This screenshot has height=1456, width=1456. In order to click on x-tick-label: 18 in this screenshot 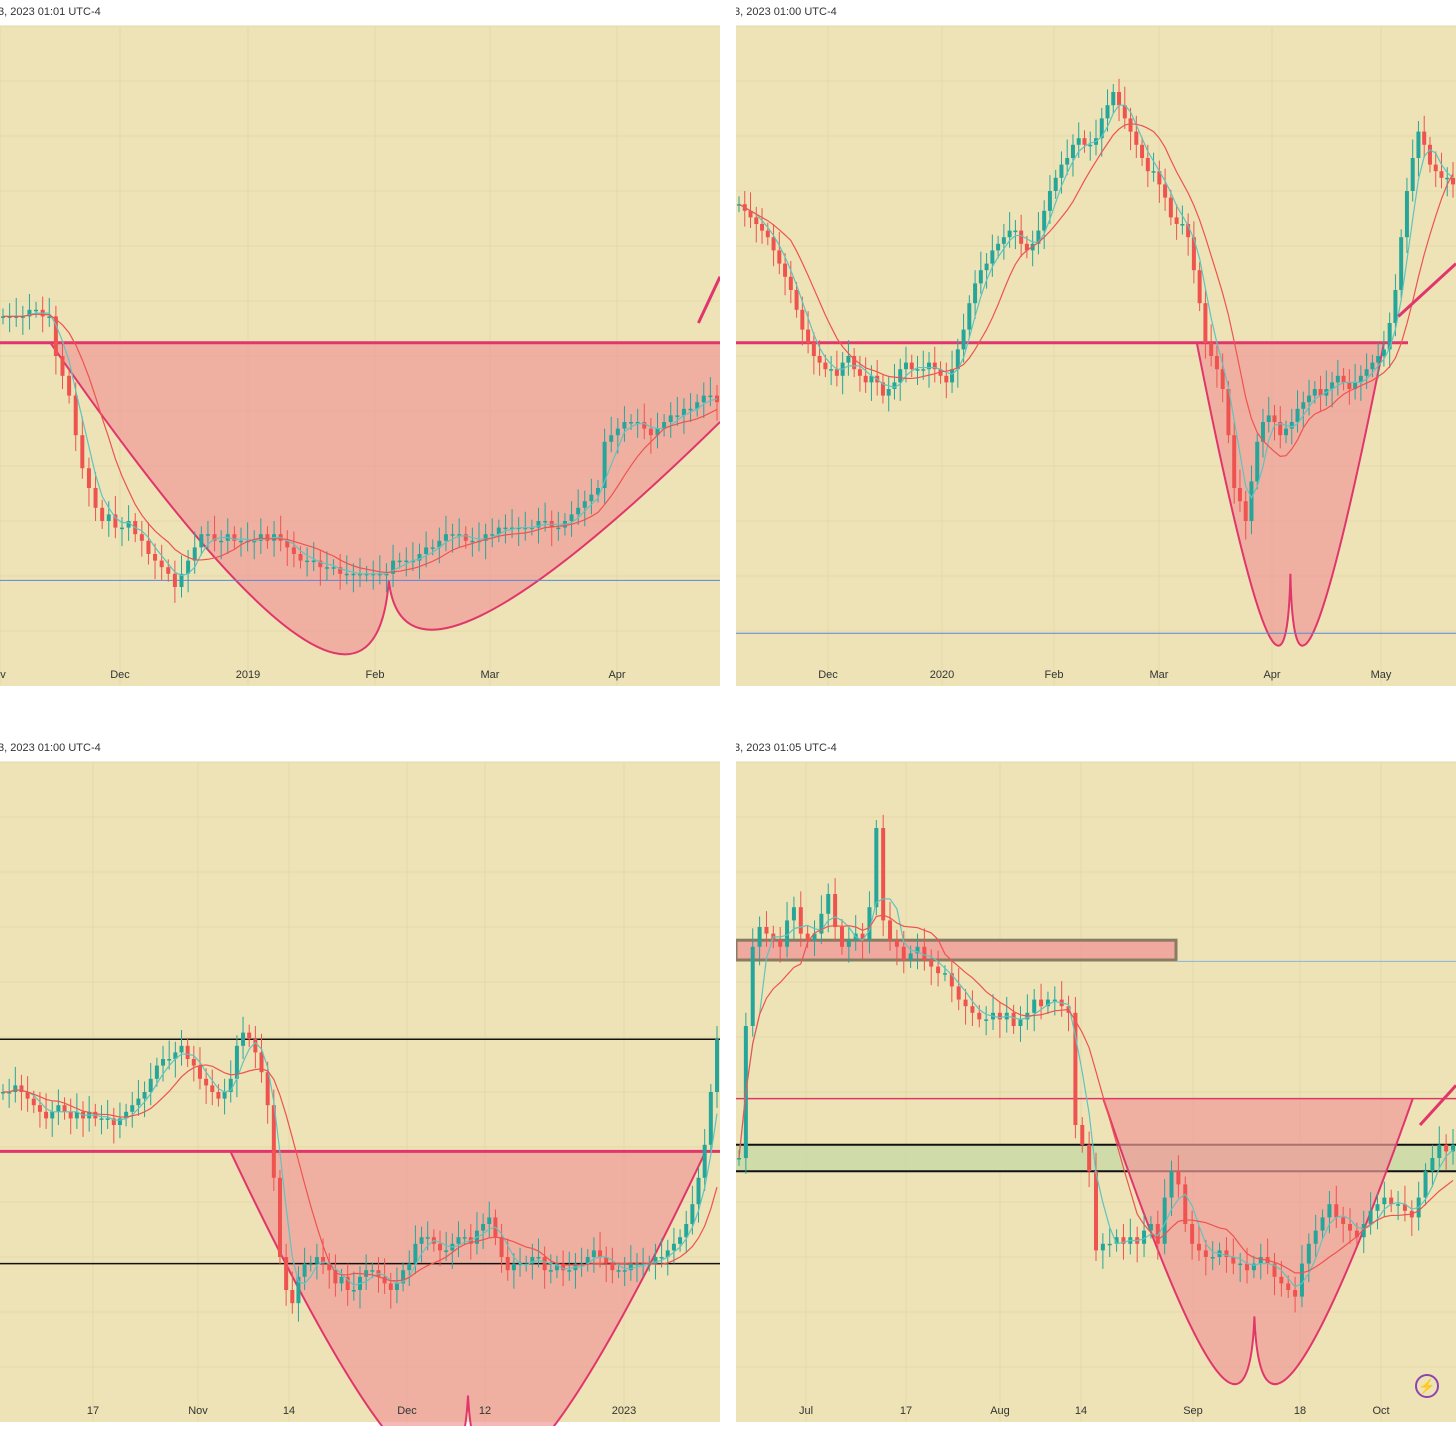, I will do `click(1300, 1411)`.